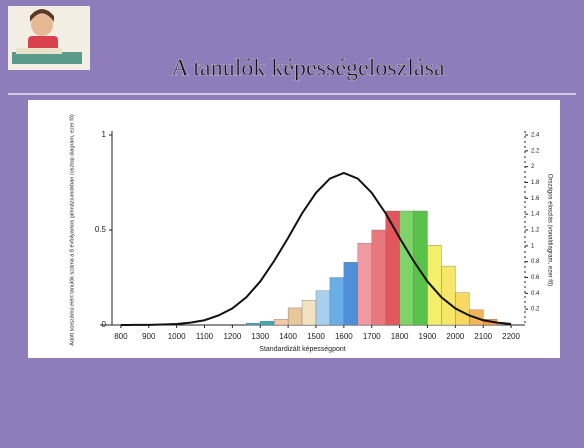 The image size is (584, 448). I want to click on x-tick-label: 1700, so click(372, 336).